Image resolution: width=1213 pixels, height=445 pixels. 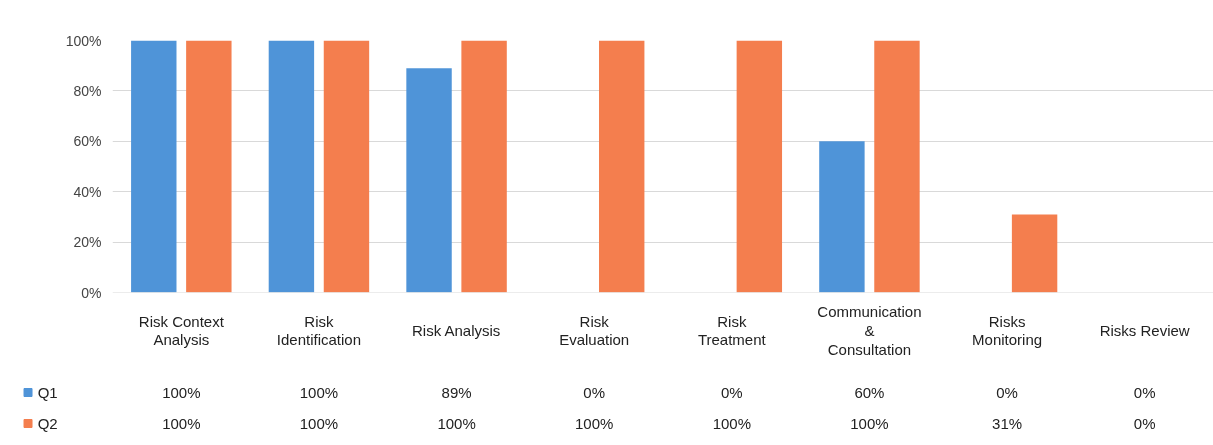 What do you see at coordinates (1007, 330) in the screenshot?
I see `x-tick-label: Risks Monitoring` at bounding box center [1007, 330].